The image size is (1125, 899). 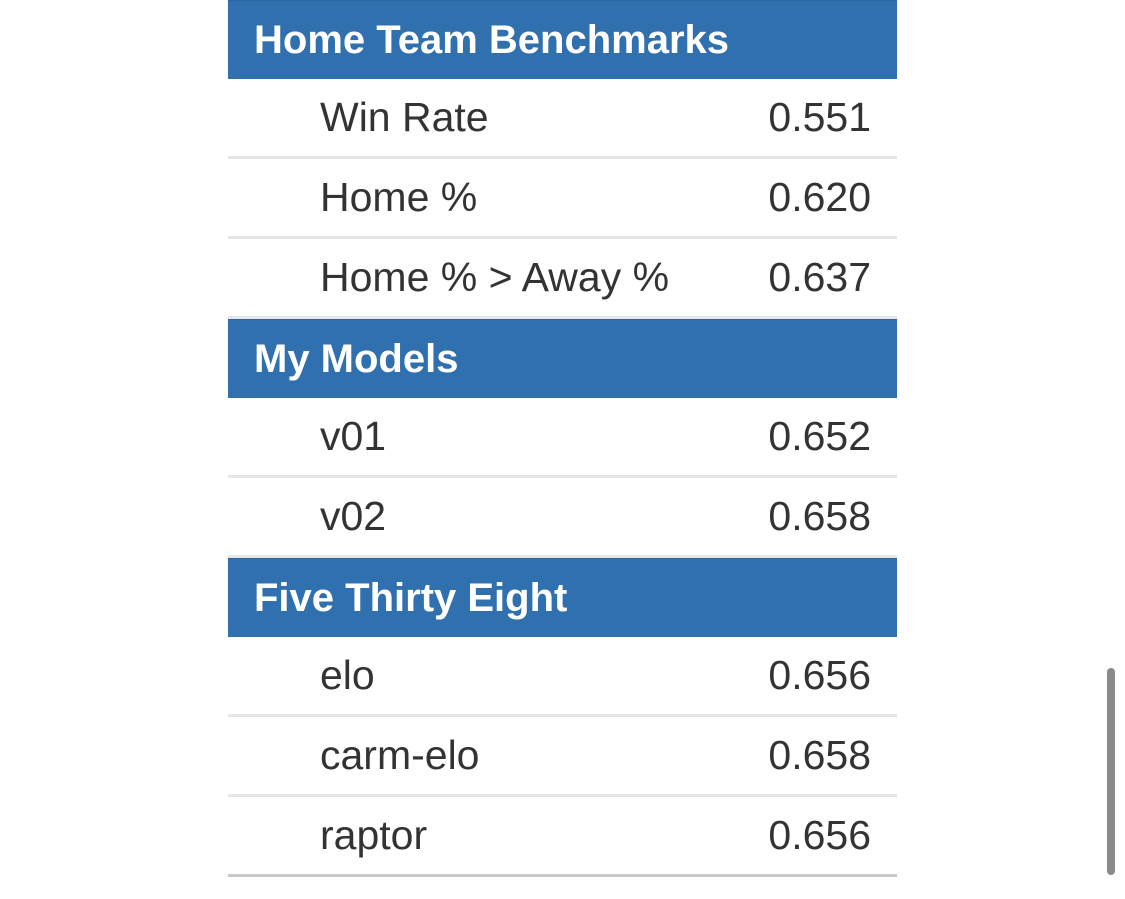 What do you see at coordinates (819, 117) in the screenshot?
I see `row-value: 0.551` at bounding box center [819, 117].